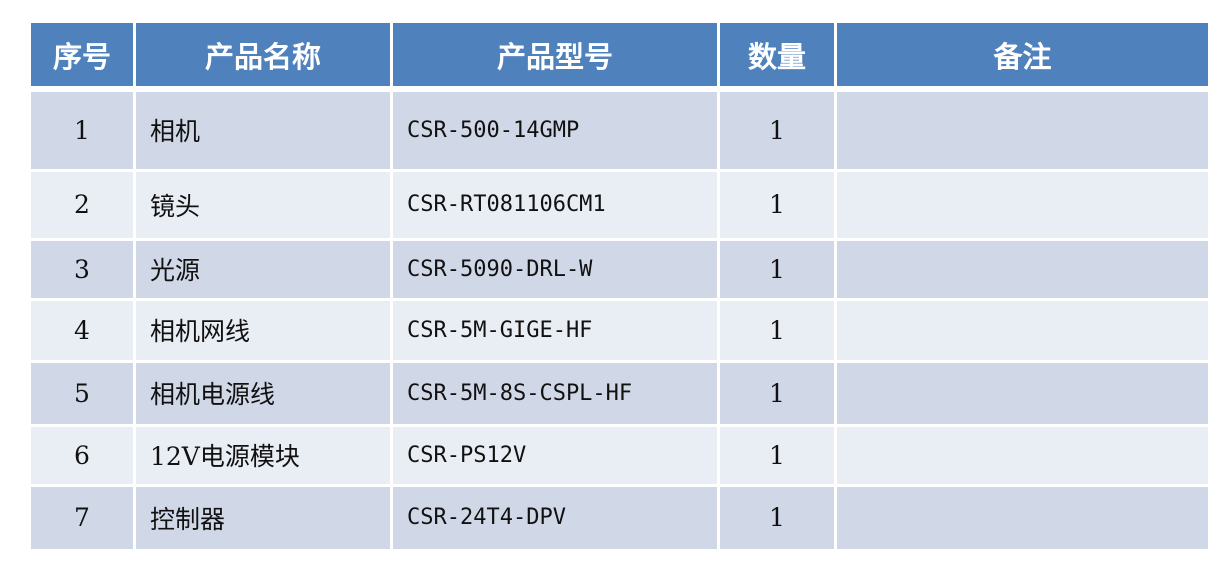 The width and height of the screenshot is (1224, 567). Describe the element at coordinates (555, 269) in the screenshot. I see `cell-model: CSR-5090-DRL-W` at that location.